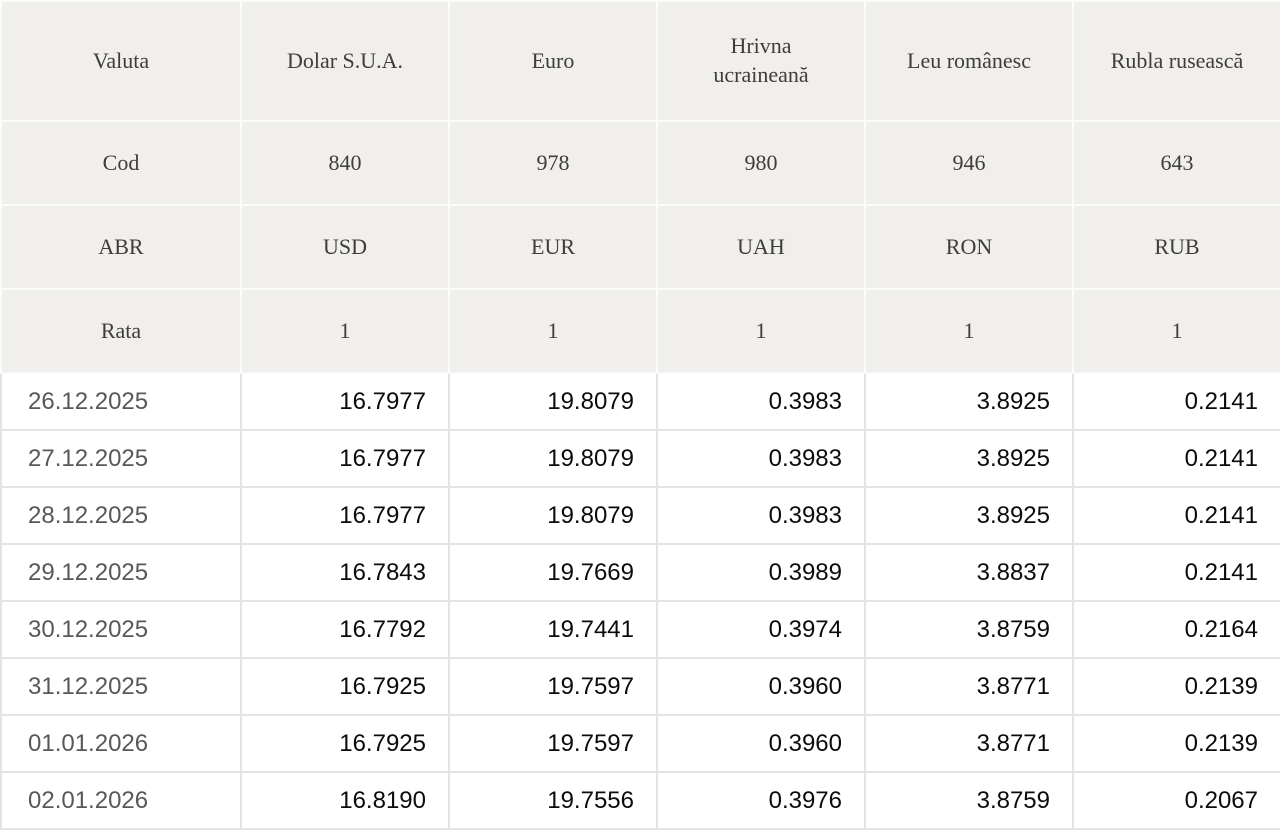 The height and width of the screenshot is (836, 1280). I want to click on currency-abbr-eur: EUR, so click(553, 247).